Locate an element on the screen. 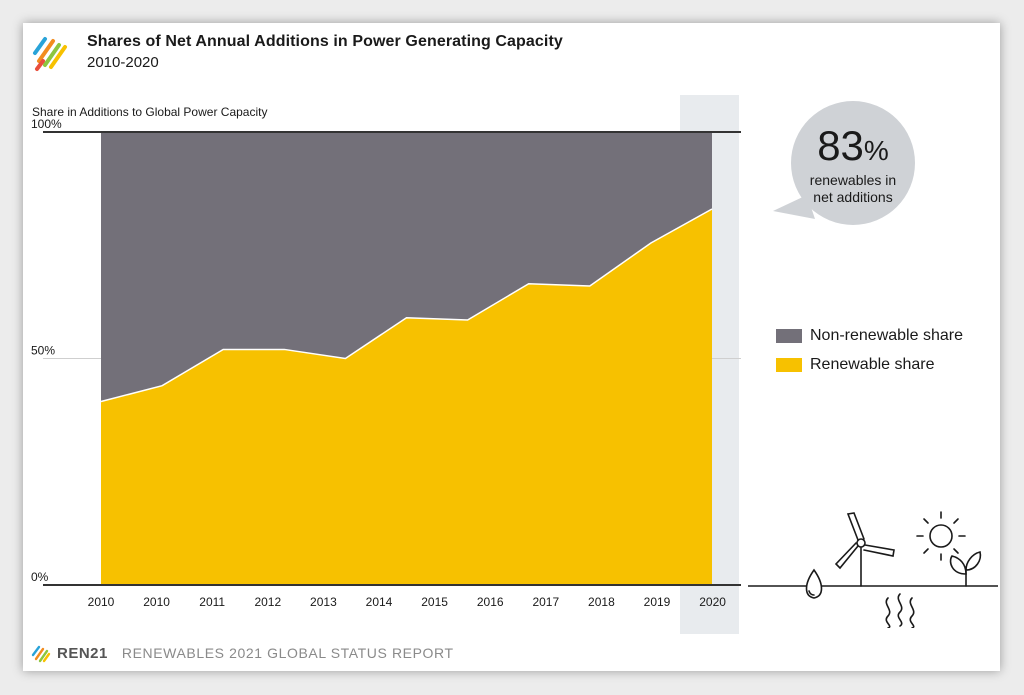 This screenshot has height=695, width=1024. legend: Non-renewable share Renewable share is located at coordinates (869, 350).